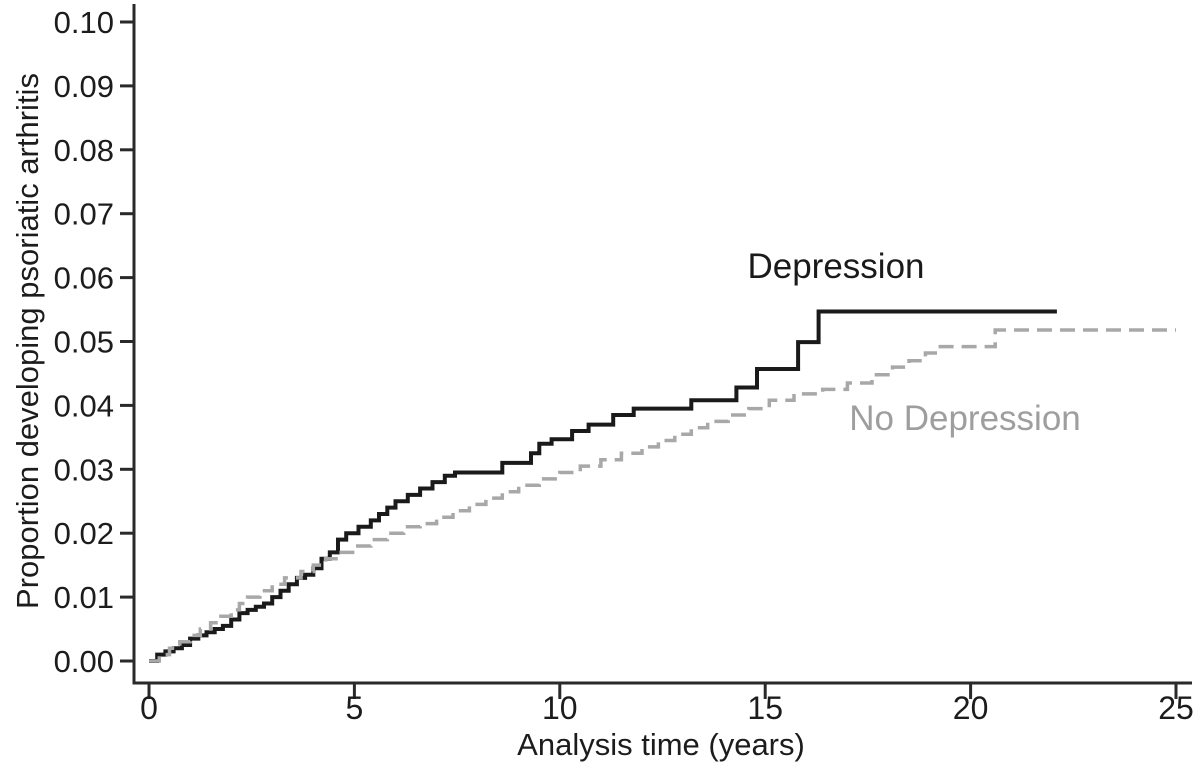 The image size is (1200, 769). Describe the element at coordinates (971, 708) in the screenshot. I see `x-tick-label: 20` at that location.